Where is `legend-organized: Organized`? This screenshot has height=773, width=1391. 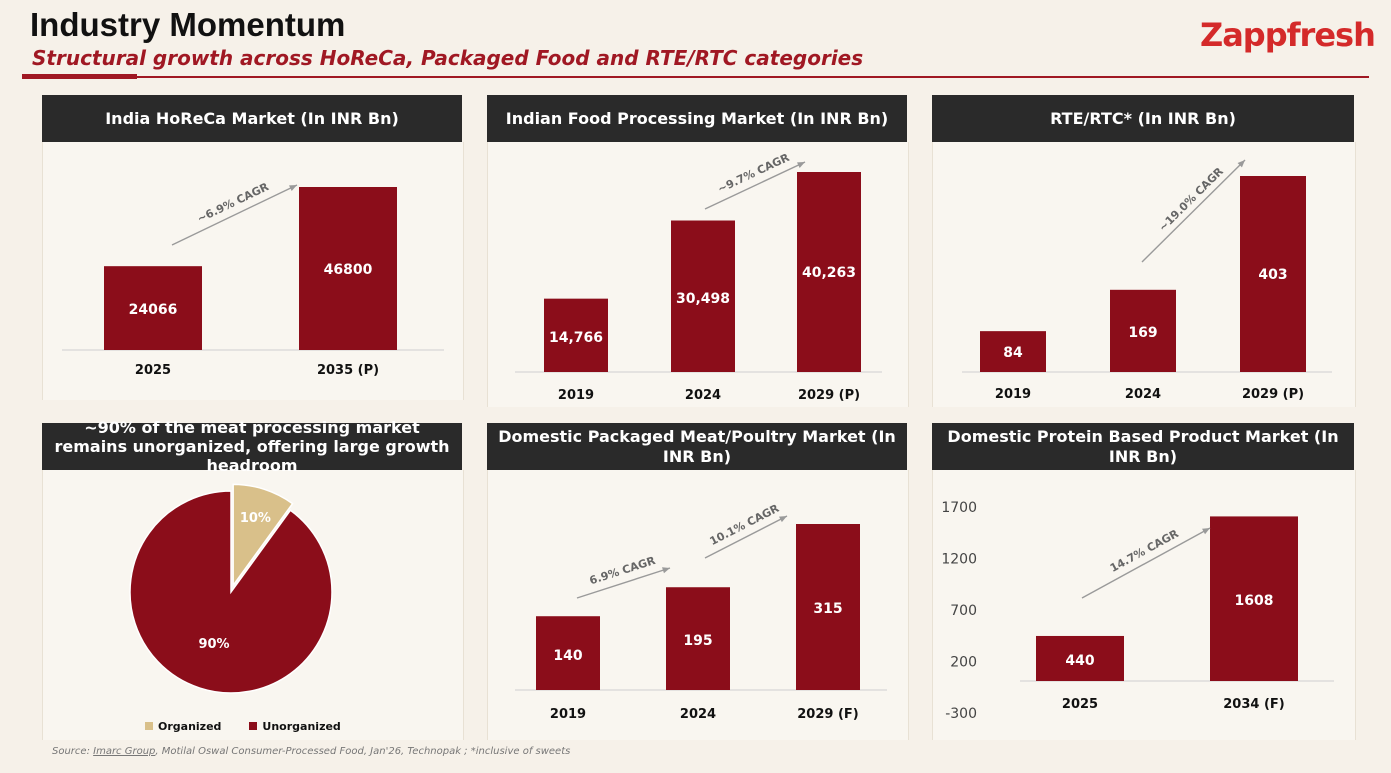 legend-organized: Organized is located at coordinates (183, 726).